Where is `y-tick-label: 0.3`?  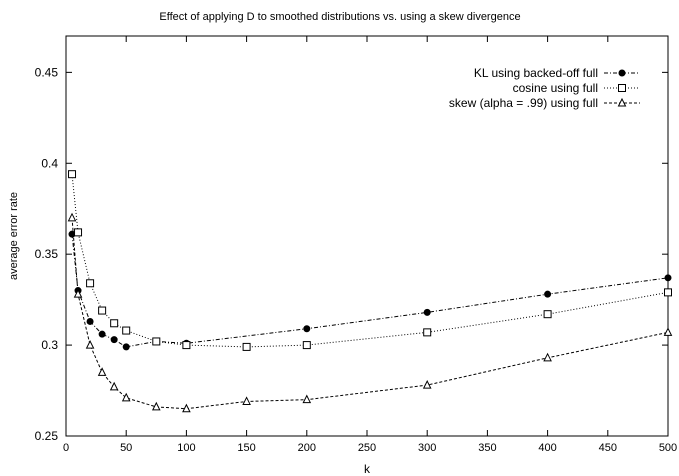
y-tick-label: 0.3 is located at coordinates (49, 345).